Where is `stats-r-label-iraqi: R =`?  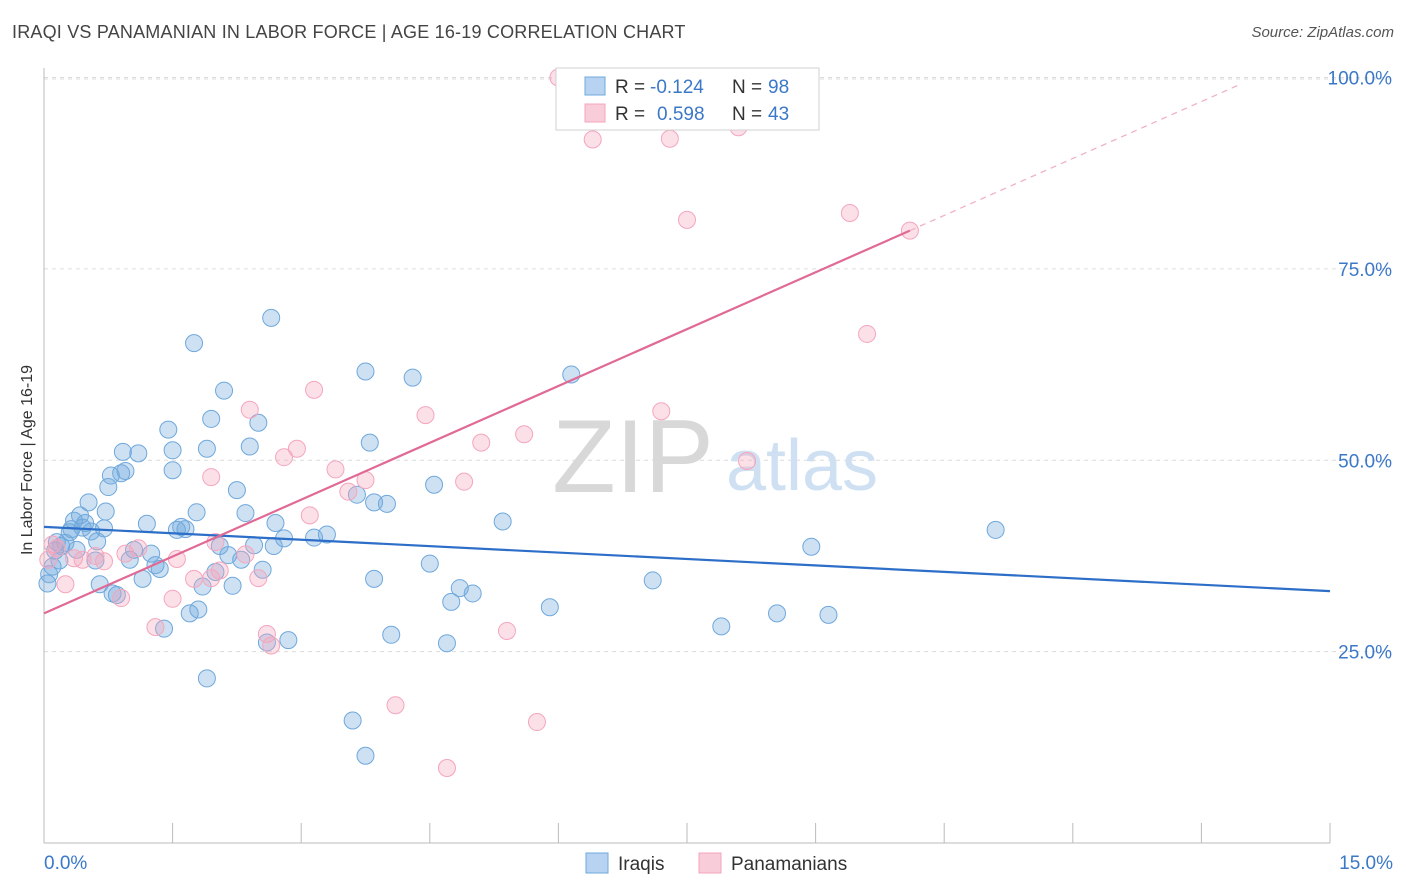 stats-r-label-iraqi: R = is located at coordinates (630, 87).